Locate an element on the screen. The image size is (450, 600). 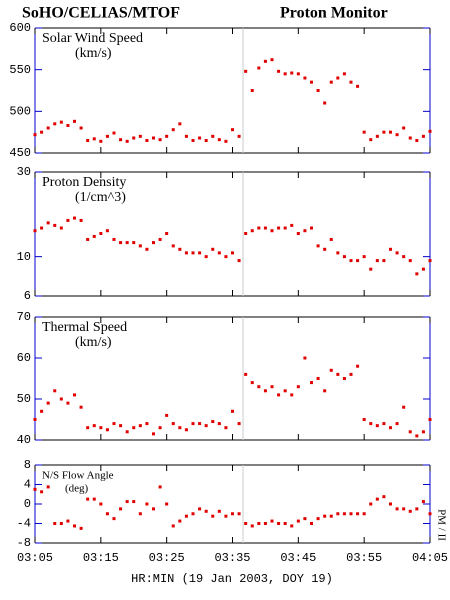
y-tick-label: 0 is located at coordinates (27, 504).